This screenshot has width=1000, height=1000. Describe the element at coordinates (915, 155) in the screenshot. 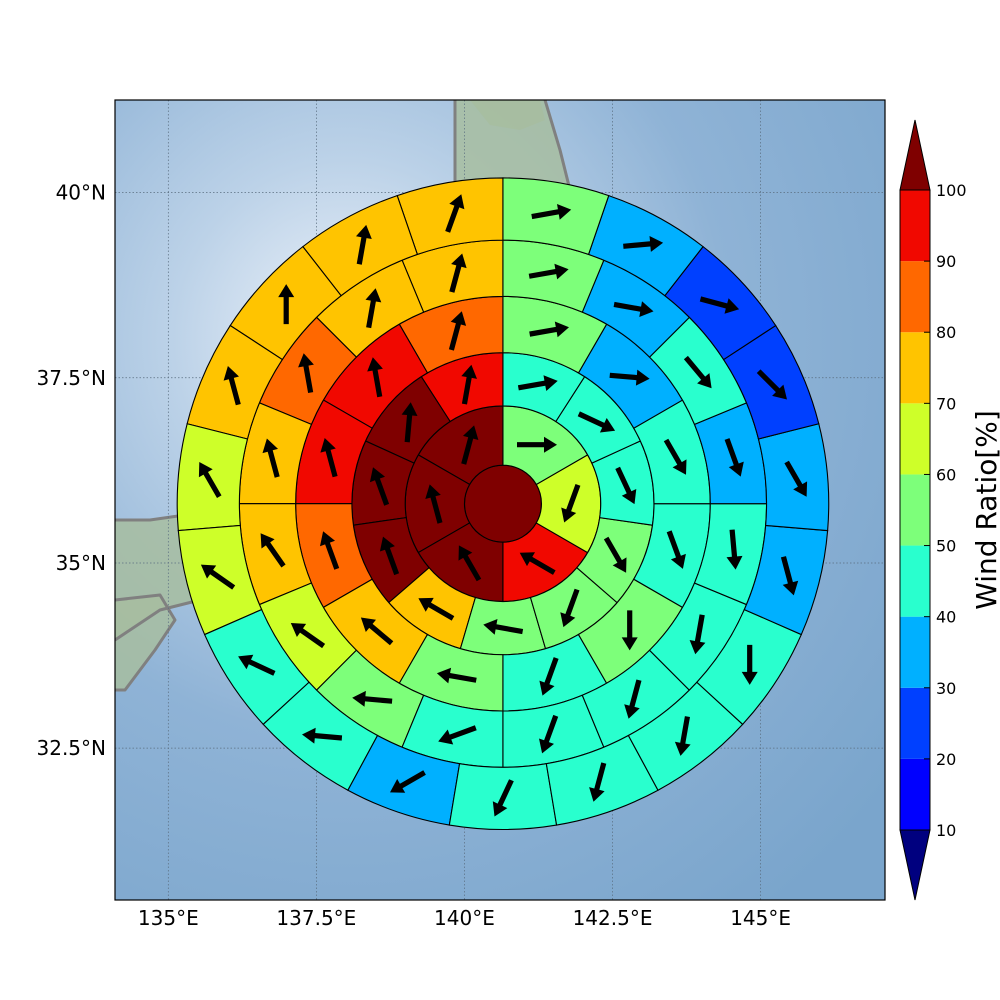

I see `colorbar-extend-high` at that location.